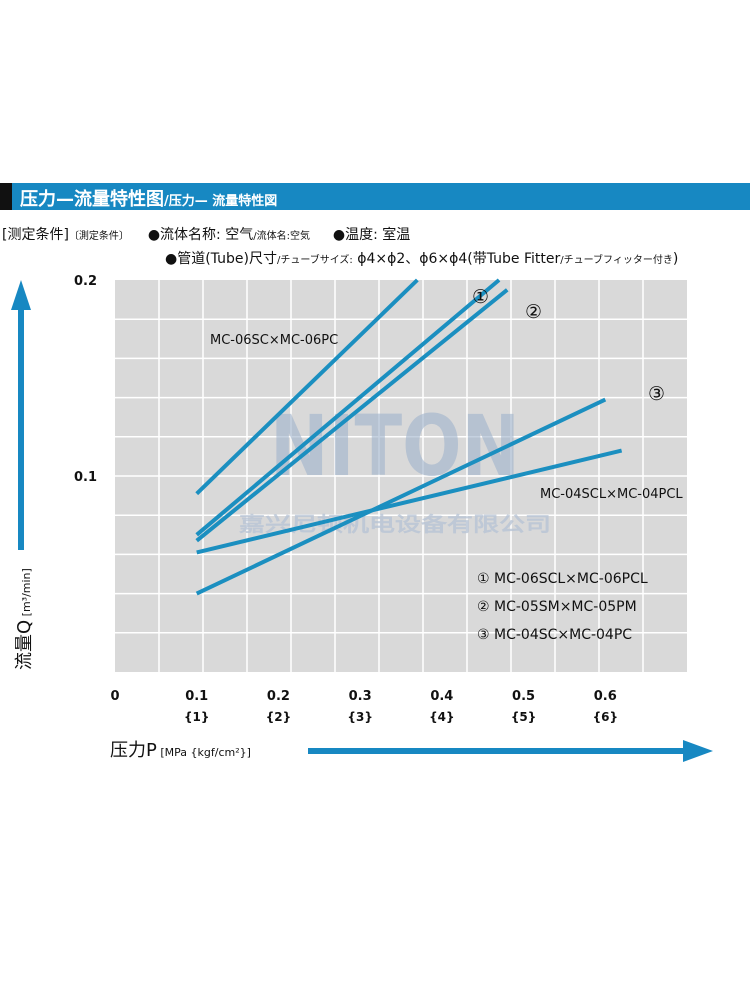 The height and width of the screenshot is (1000, 750). What do you see at coordinates (85, 281) in the screenshot?
I see `y-tick-label-0: 0.2` at bounding box center [85, 281].